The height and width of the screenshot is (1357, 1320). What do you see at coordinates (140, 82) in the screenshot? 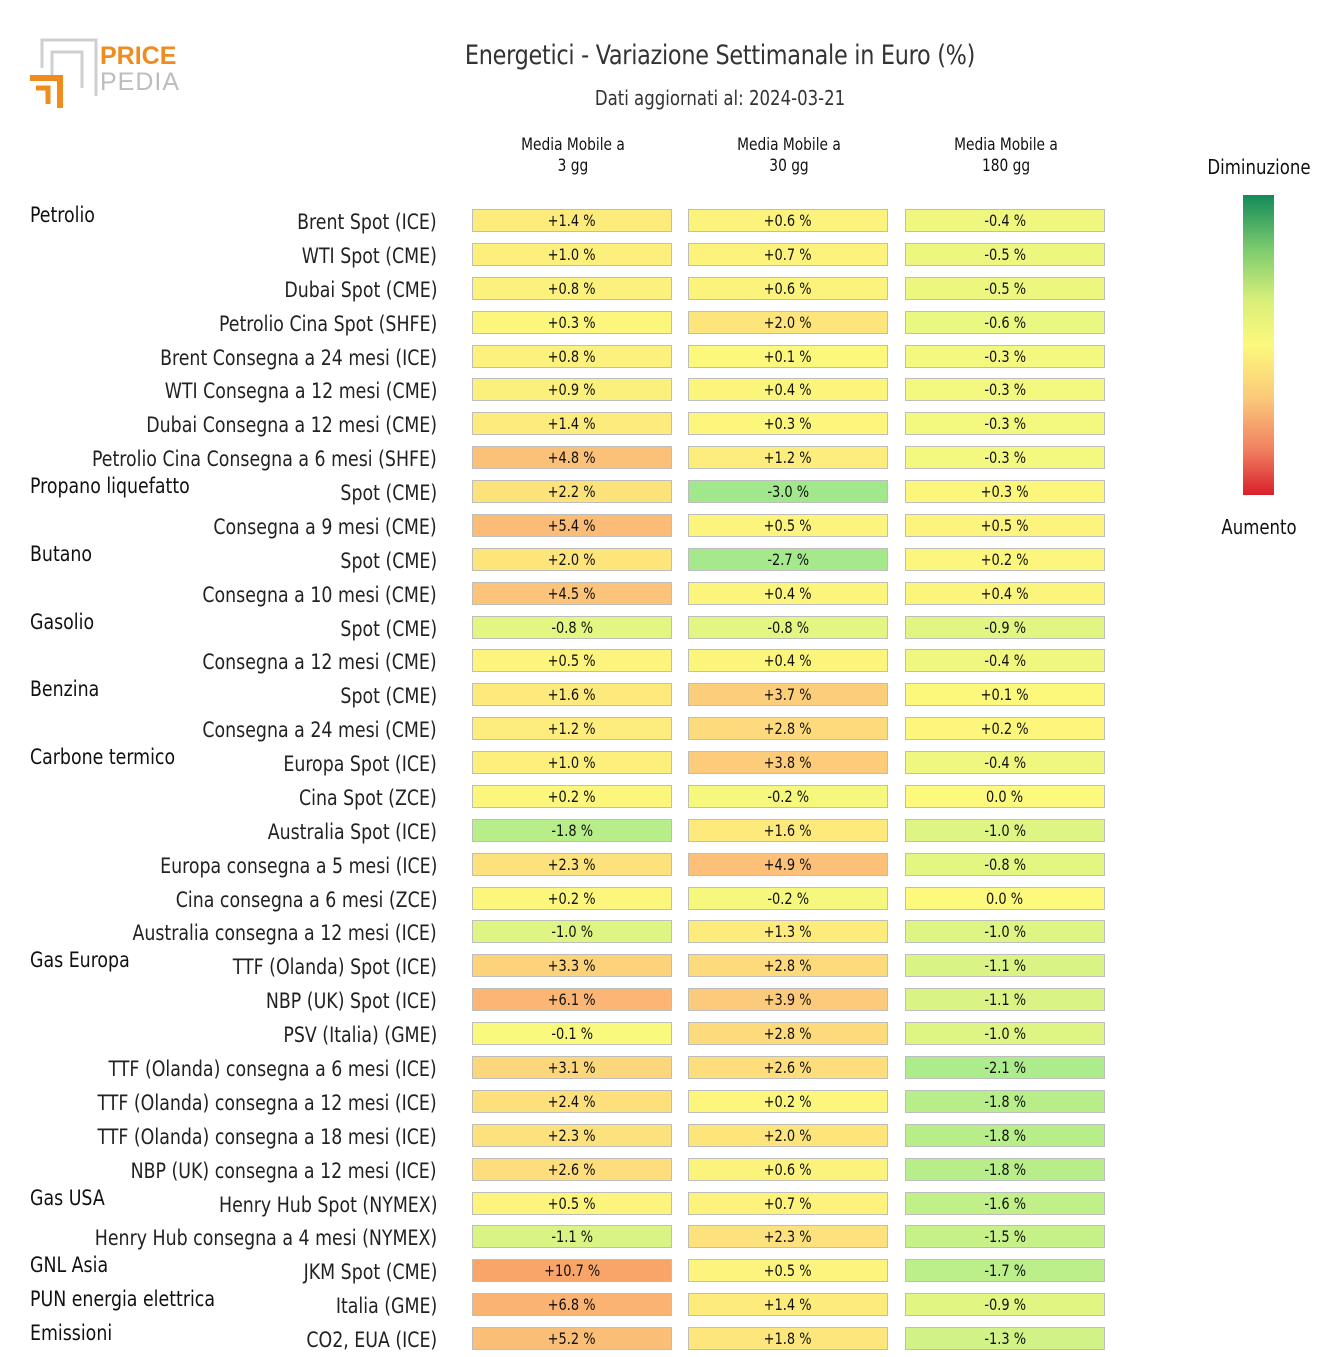
I see `logo-text-bottom: PEDIA` at bounding box center [140, 82].